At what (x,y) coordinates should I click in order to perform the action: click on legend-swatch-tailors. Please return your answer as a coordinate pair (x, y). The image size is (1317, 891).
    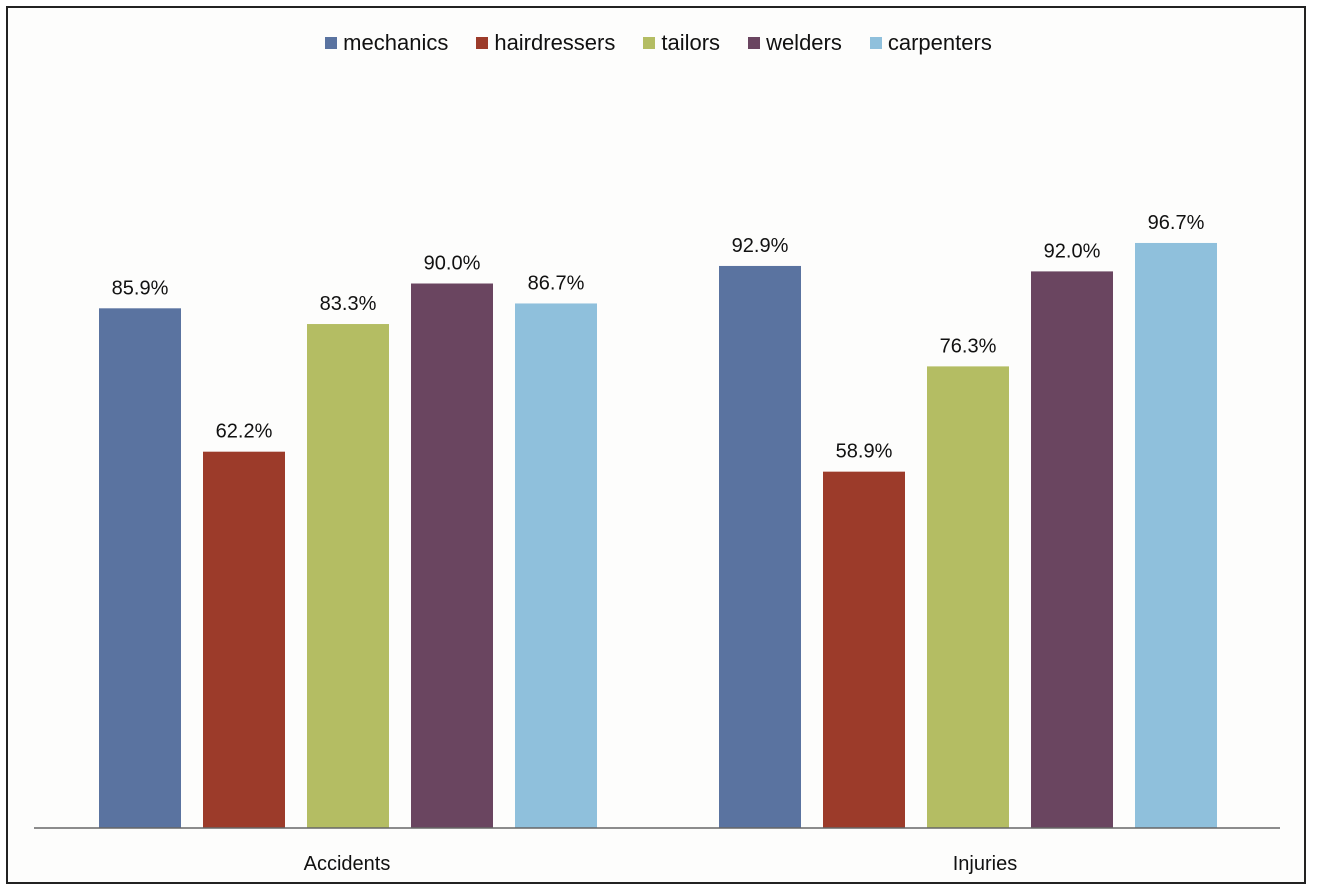
    Looking at the image, I should click on (649, 43).